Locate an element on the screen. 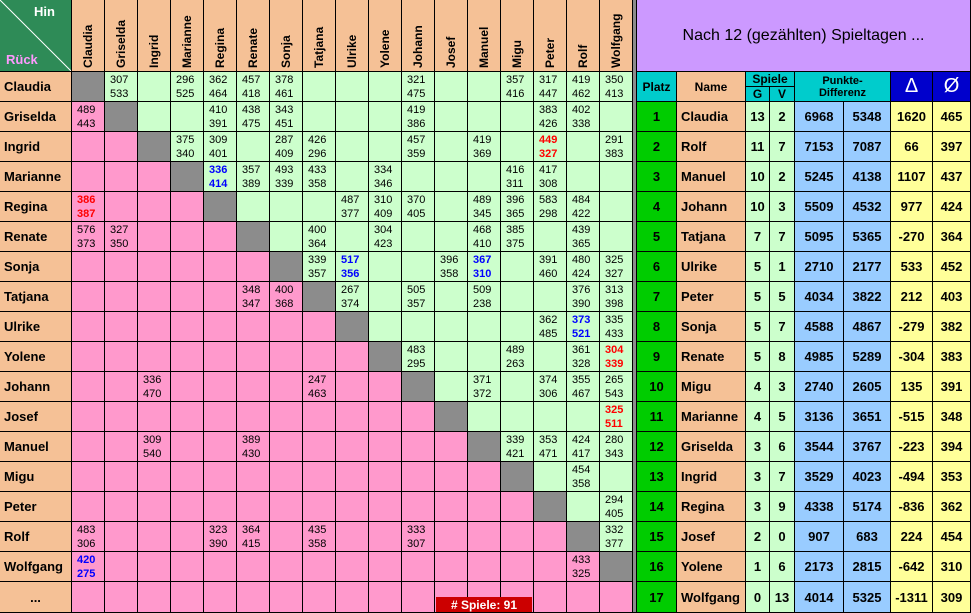 The height and width of the screenshot is (613, 971). score-cell: 280 343 is located at coordinates (616, 447).